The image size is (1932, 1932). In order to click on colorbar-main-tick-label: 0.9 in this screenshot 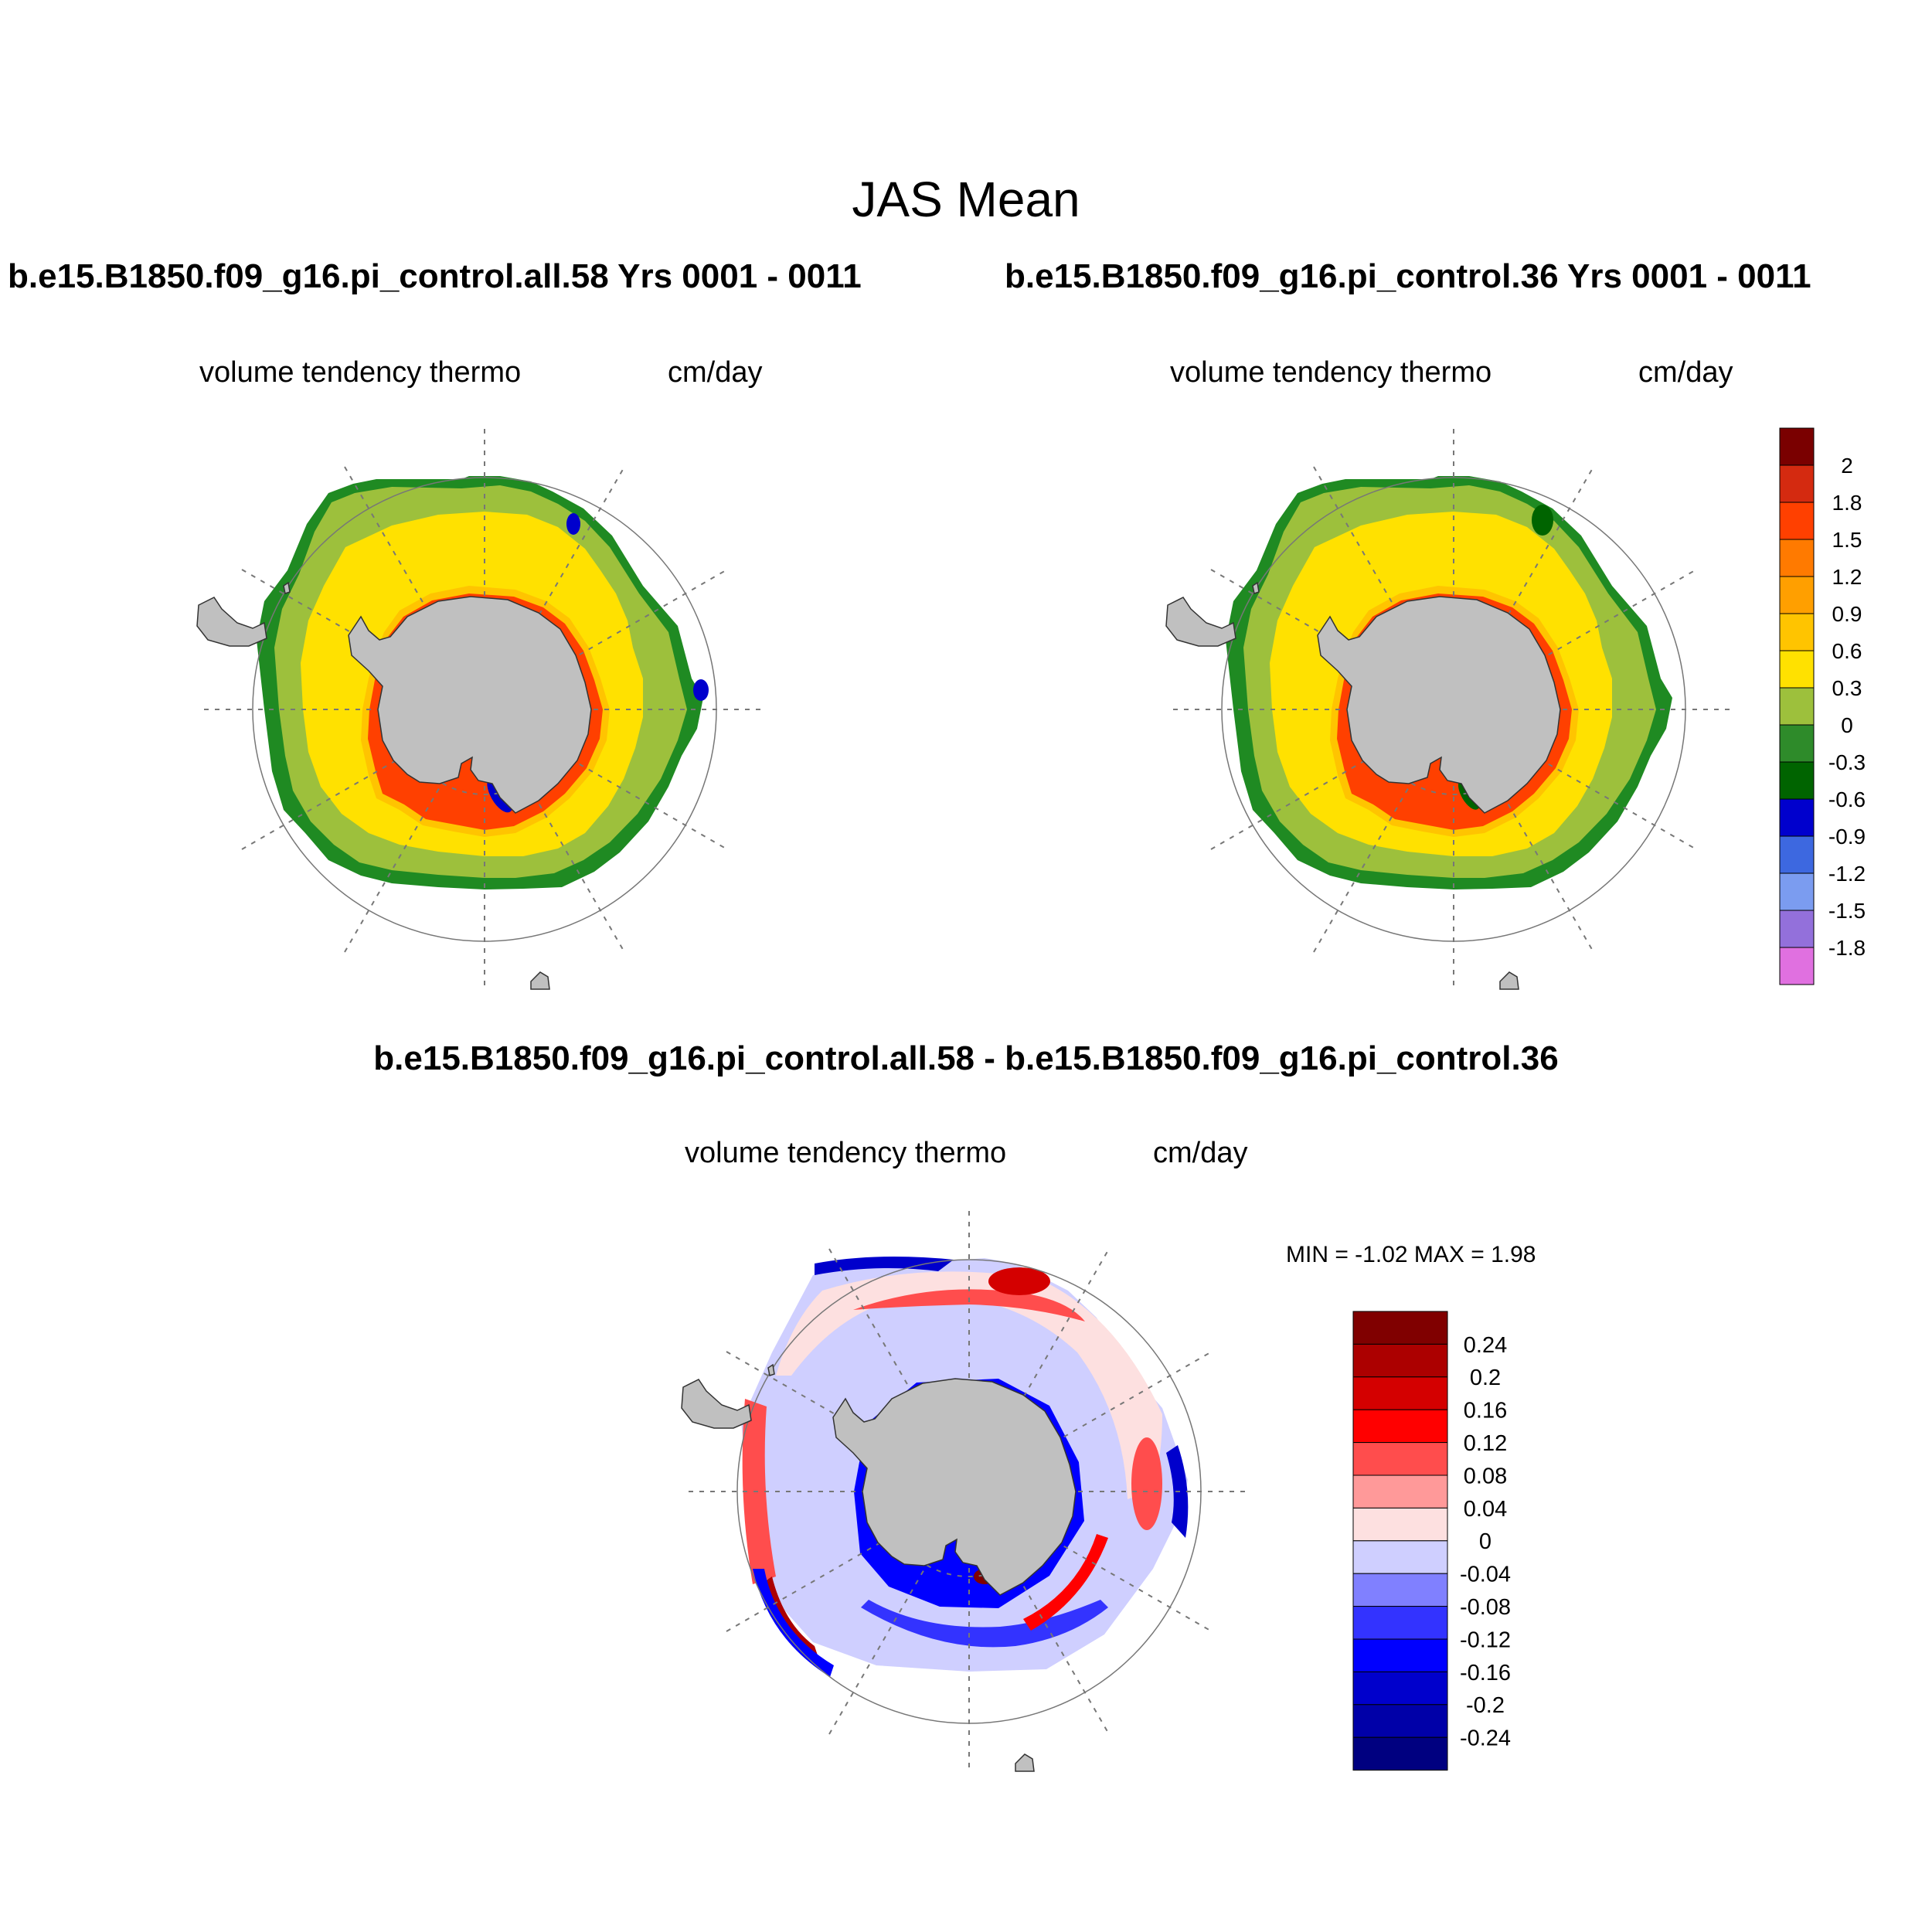, I will do `click(1847, 614)`.